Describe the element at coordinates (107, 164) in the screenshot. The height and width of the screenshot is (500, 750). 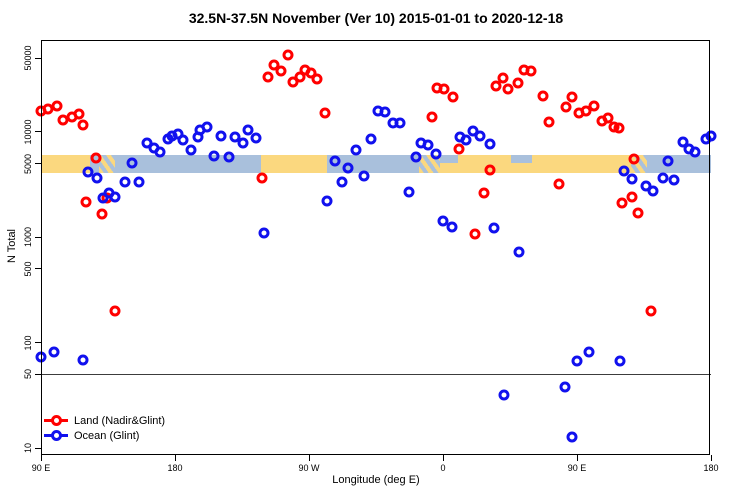
I see `band-segment-mixed` at that location.